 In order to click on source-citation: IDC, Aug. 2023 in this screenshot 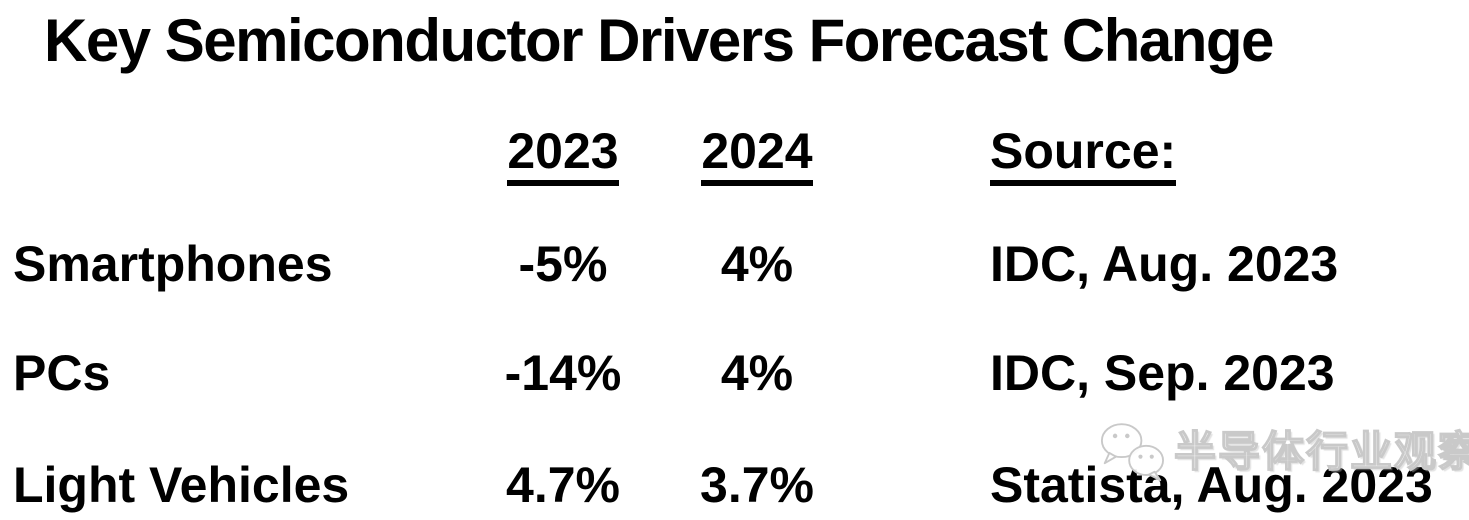, I will do `click(1164, 264)`.